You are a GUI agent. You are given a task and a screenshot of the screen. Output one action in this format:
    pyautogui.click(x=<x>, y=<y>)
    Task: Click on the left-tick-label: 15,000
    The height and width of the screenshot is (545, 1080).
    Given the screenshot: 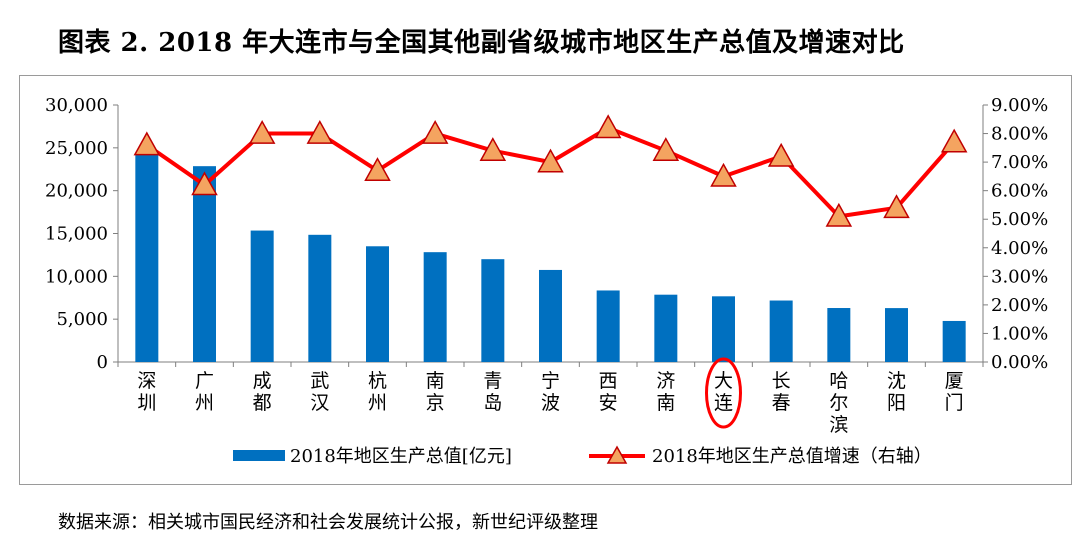 What is the action you would take?
    pyautogui.click(x=76, y=234)
    